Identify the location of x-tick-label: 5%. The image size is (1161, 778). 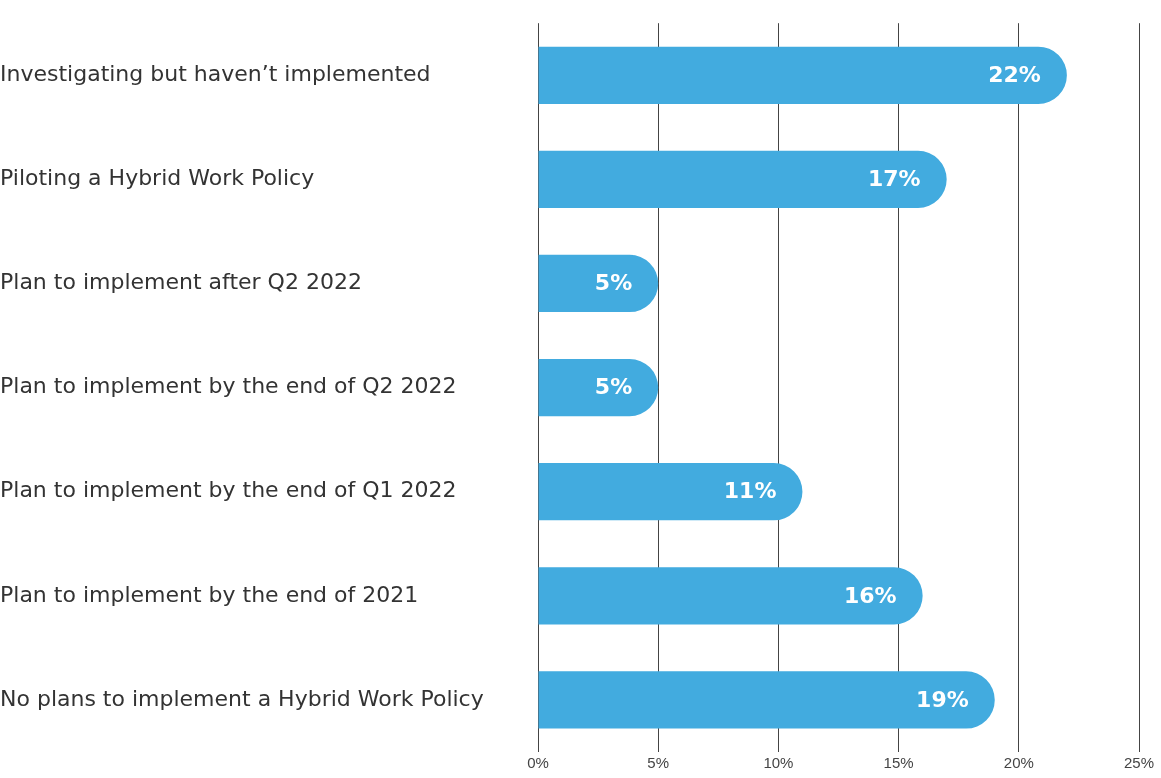
(658, 763).